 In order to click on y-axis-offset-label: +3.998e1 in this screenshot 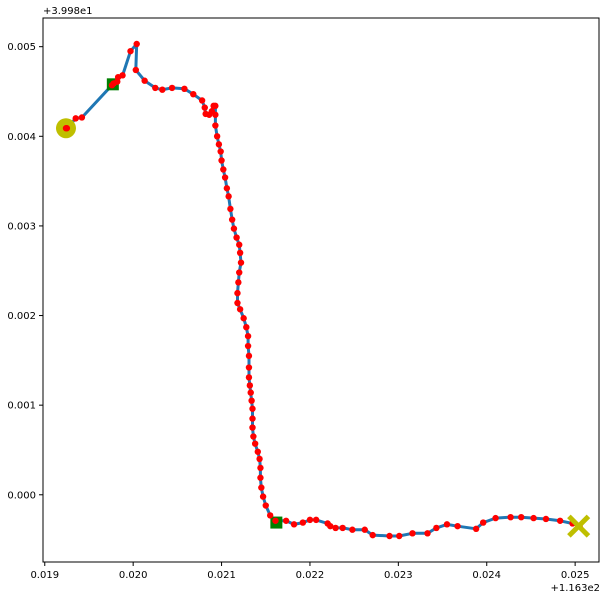, I will do `click(68, 11)`.